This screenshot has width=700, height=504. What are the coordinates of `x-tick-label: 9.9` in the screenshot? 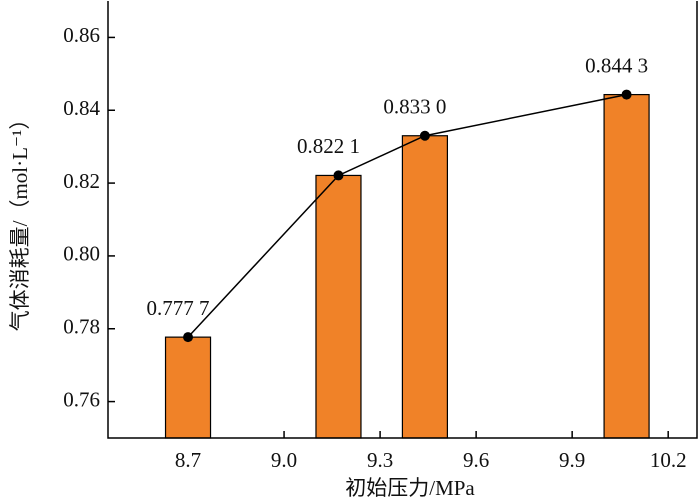 It's located at (572, 460).